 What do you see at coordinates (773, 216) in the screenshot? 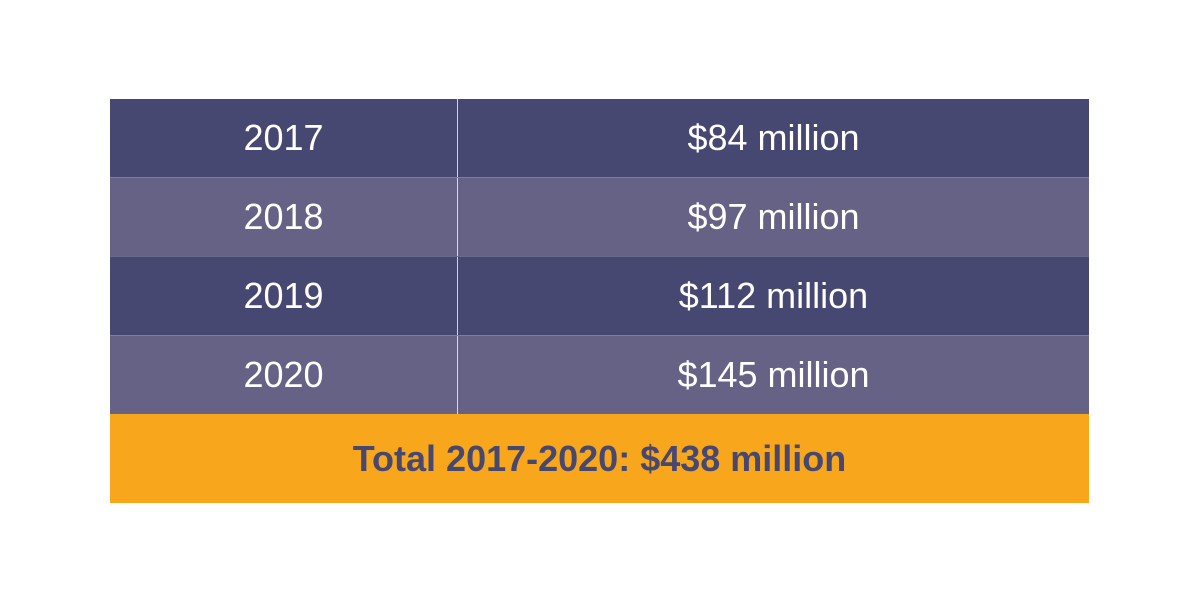
I see `amount-cell: $97 million` at bounding box center [773, 216].